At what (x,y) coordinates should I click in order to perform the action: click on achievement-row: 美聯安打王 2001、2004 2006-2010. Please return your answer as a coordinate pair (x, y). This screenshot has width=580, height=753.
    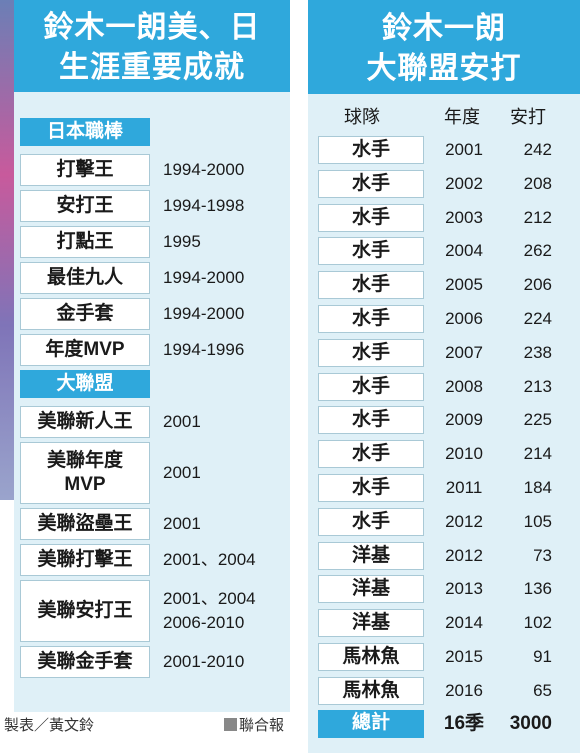
    Looking at the image, I should click on (152, 611).